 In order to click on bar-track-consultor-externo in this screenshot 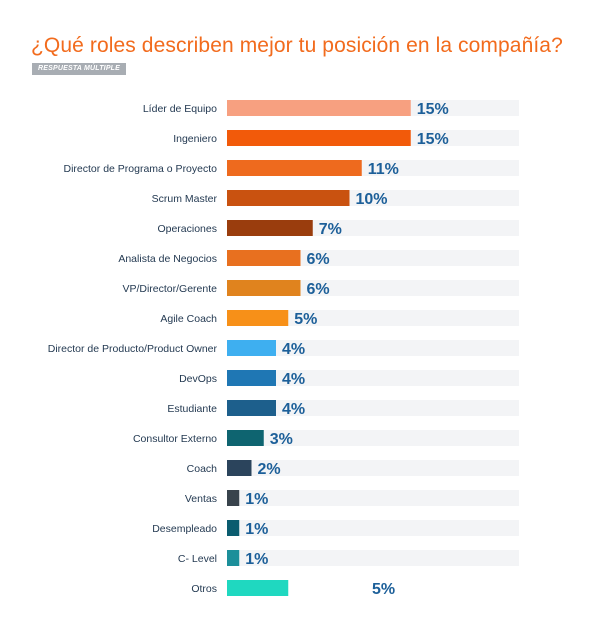, I will do `click(373, 438)`.